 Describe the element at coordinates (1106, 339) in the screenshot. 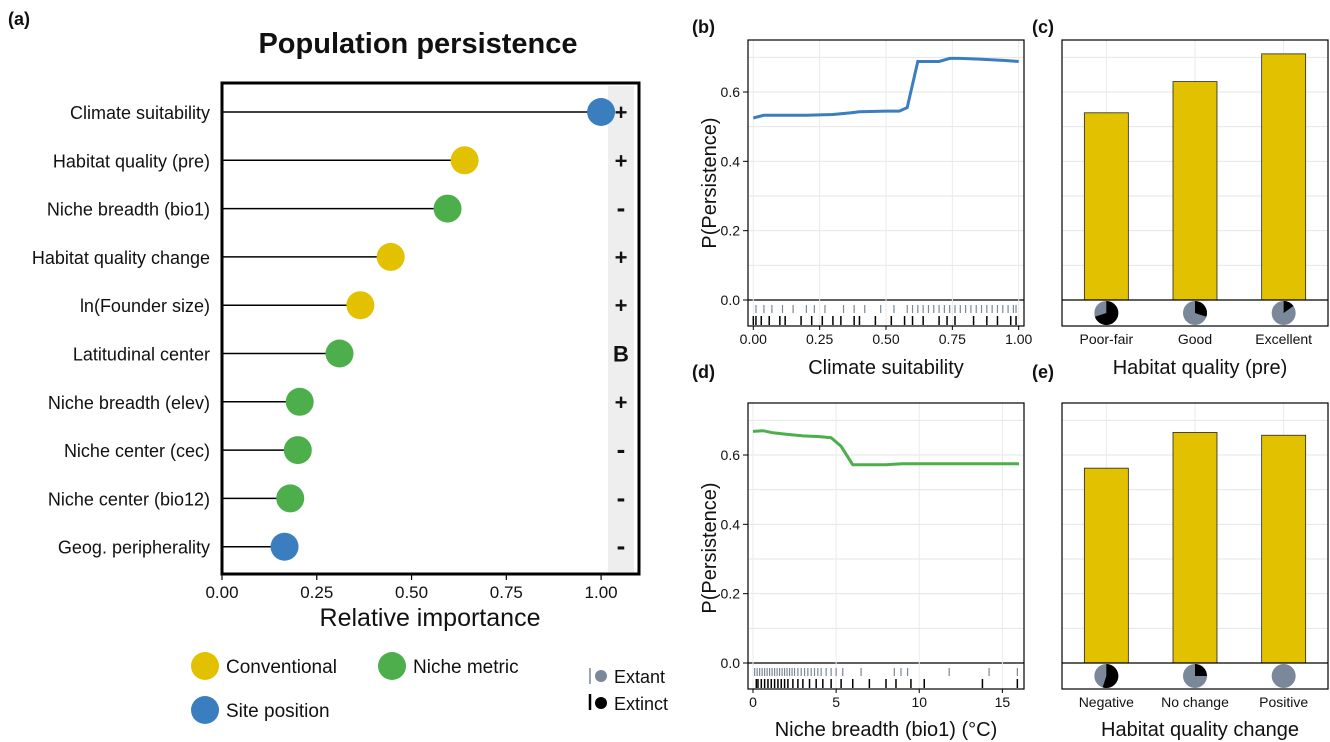

I see `category-label: Poor-fair` at that location.